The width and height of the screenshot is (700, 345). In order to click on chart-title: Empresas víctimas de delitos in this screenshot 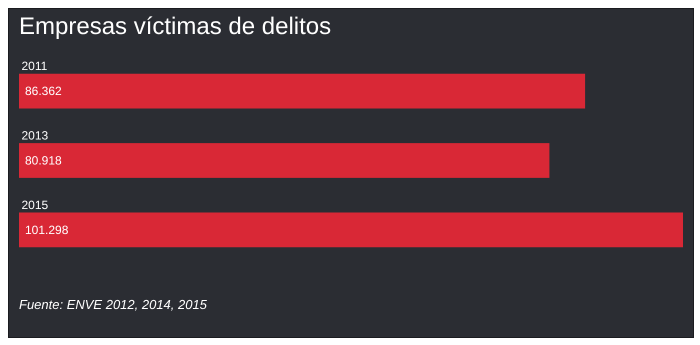, I will do `click(175, 26)`.